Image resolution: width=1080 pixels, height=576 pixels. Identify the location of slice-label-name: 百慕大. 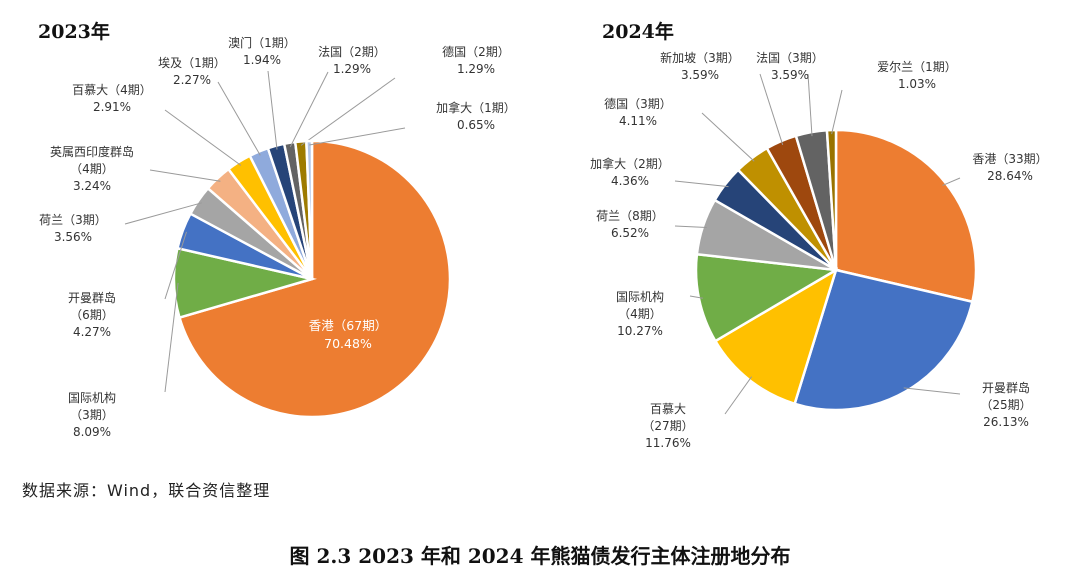
(668, 409).